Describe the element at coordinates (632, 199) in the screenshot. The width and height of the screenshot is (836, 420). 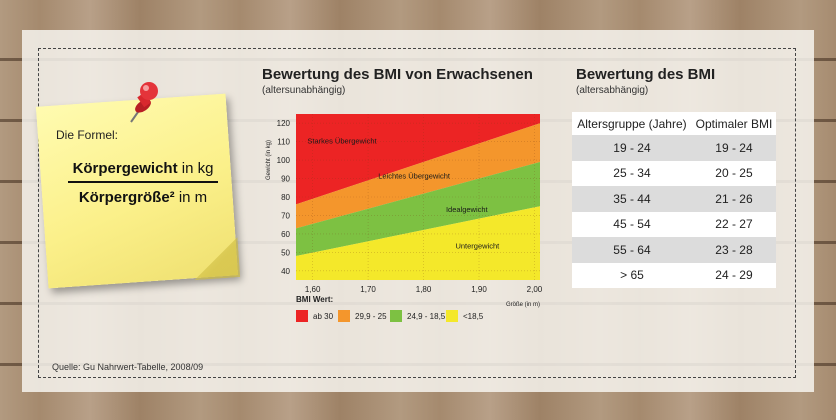
I see `age-cell: 35 - 44` at that location.